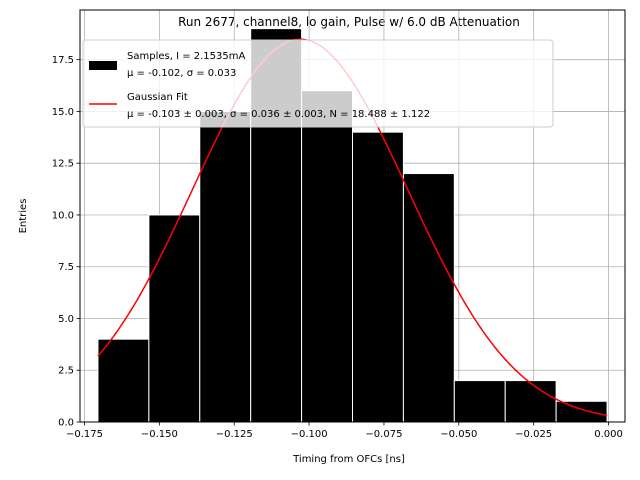  What do you see at coordinates (309, 434) in the screenshot?
I see `x-tick-label: −0.100` at bounding box center [309, 434].